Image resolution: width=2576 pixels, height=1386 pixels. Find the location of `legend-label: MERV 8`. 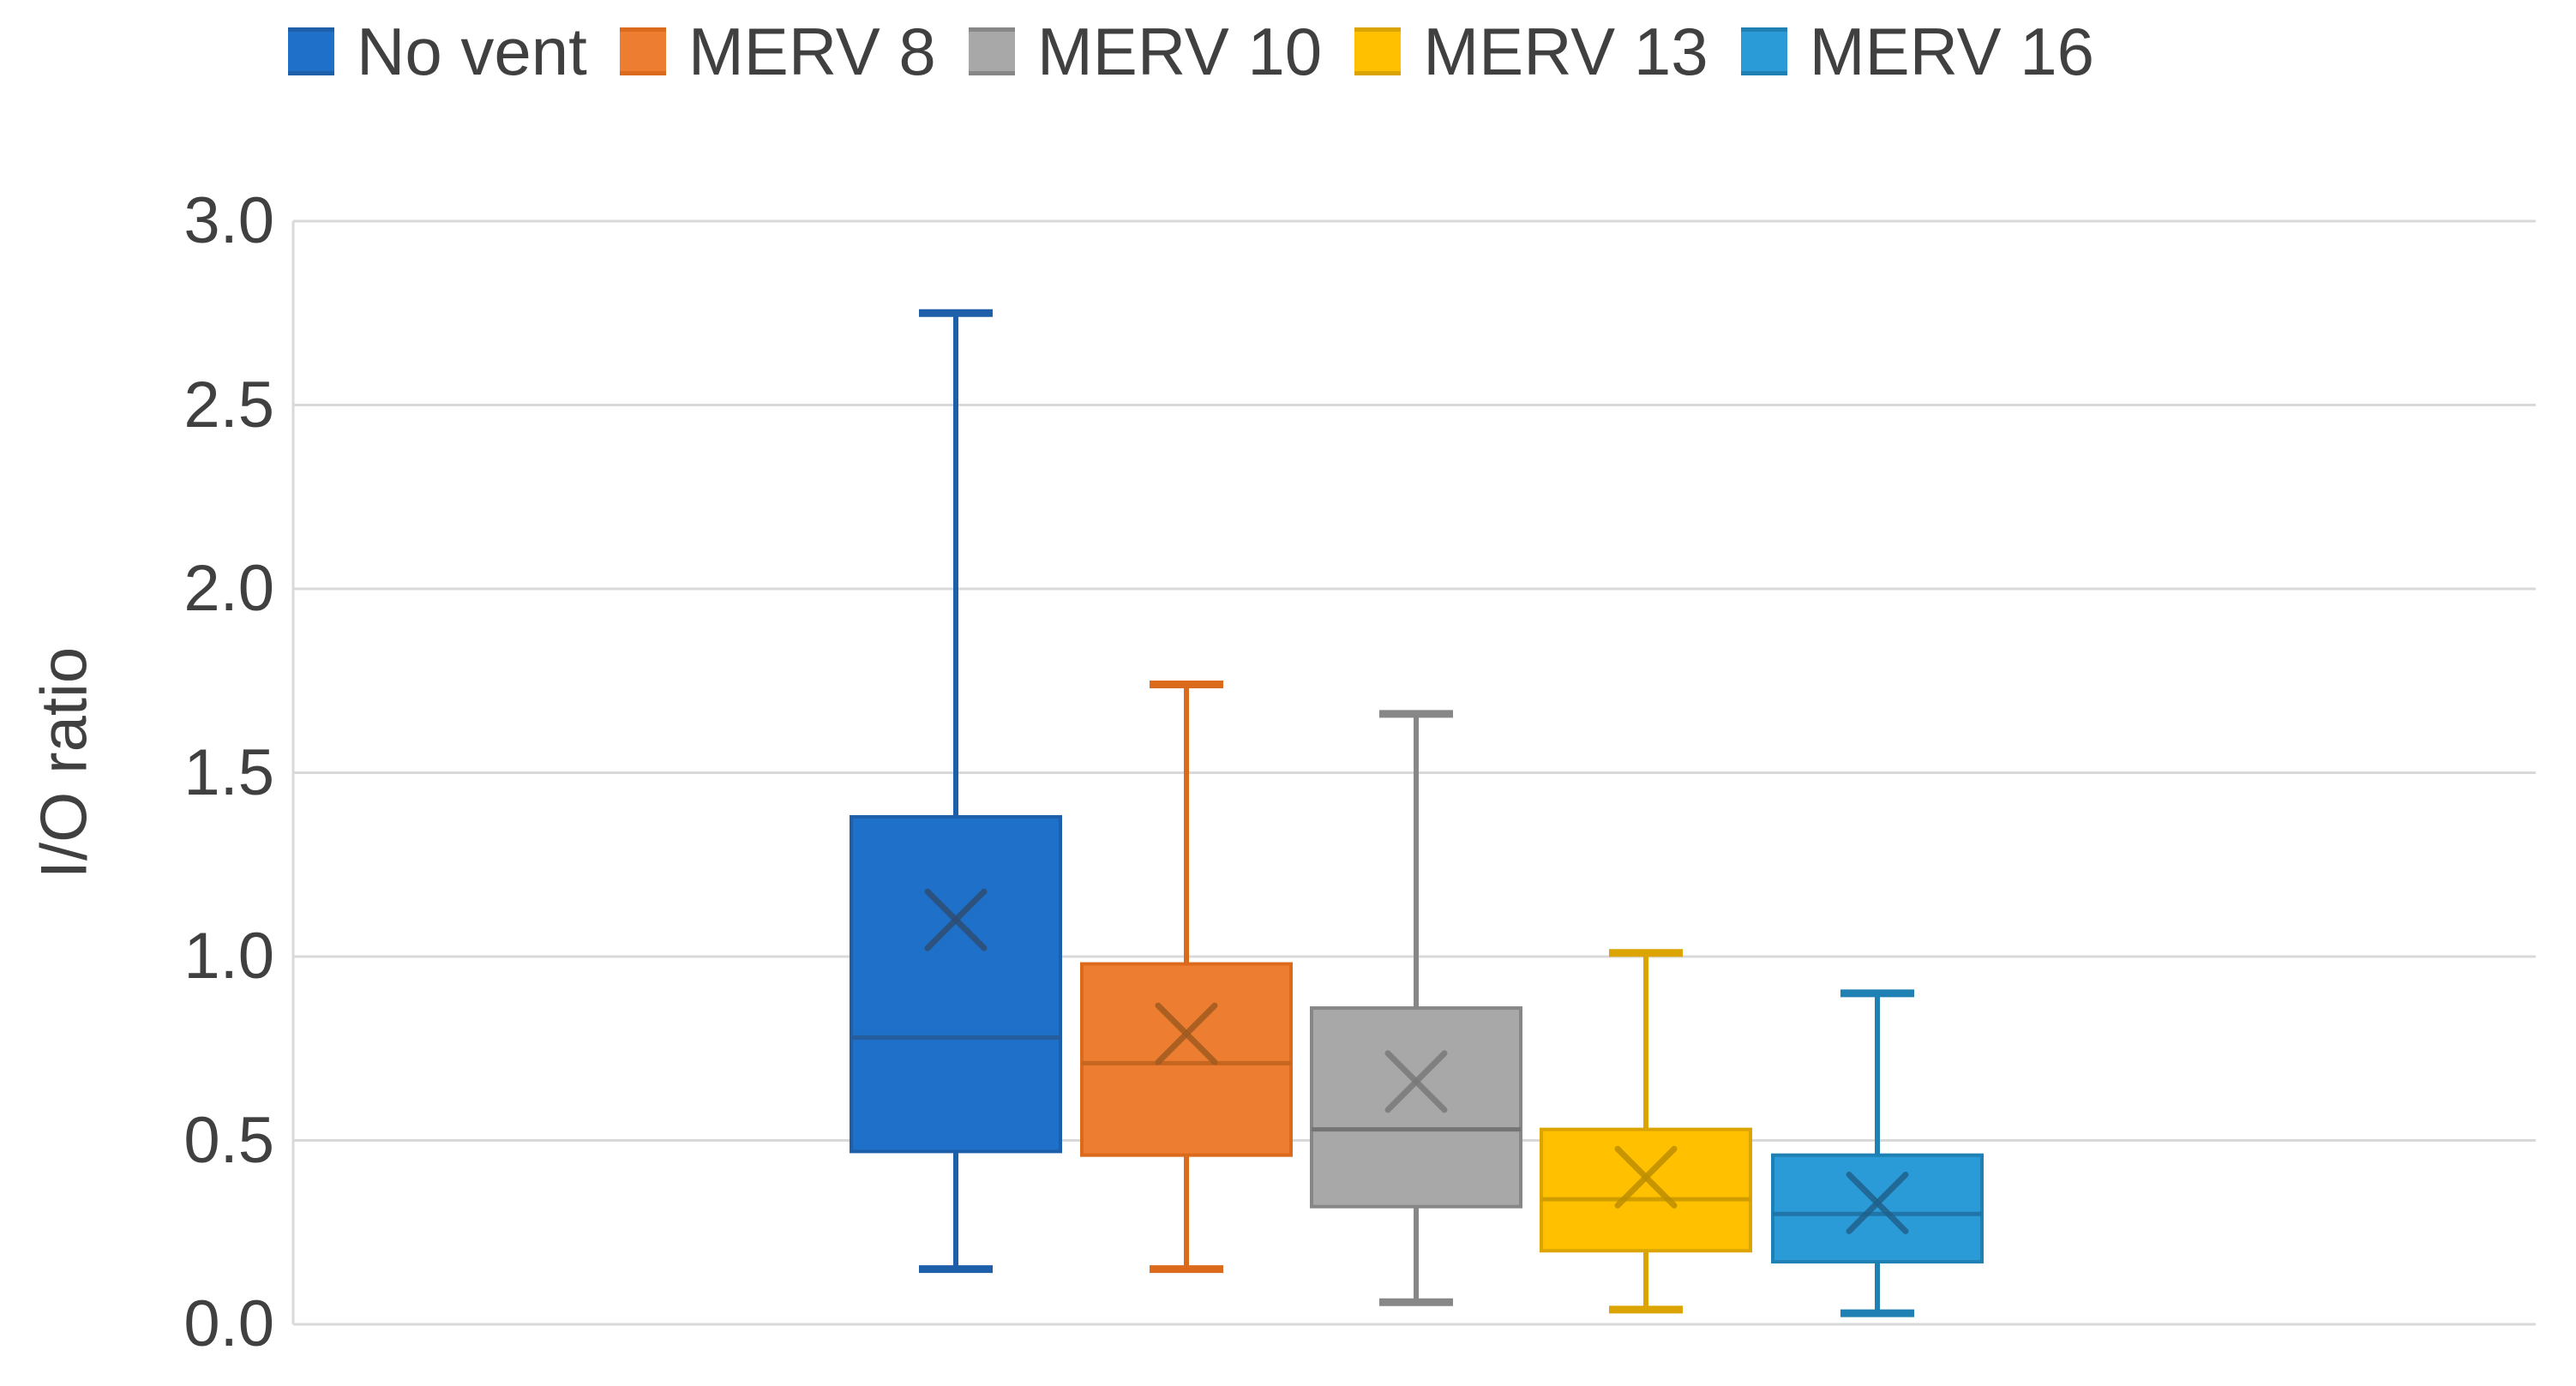

legend-label: MERV 8 is located at coordinates (812, 51).